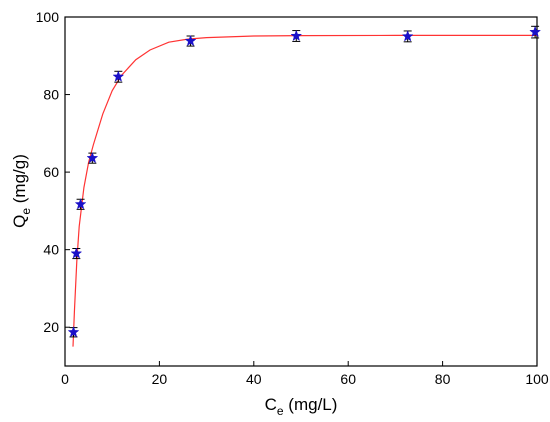  What do you see at coordinates (301, 406) in the screenshot?
I see `x-axis-title: Ce (mg/L)` at bounding box center [301, 406].